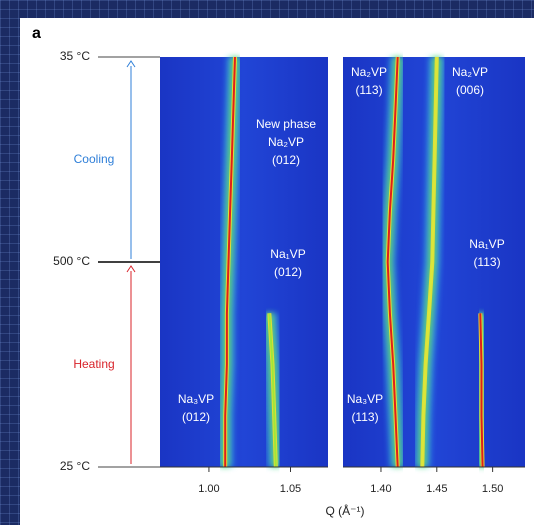 Image resolution: width=534 pixels, height=525 pixels. I want to click on x-axis-label: Q (Å⁻¹), so click(345, 510).